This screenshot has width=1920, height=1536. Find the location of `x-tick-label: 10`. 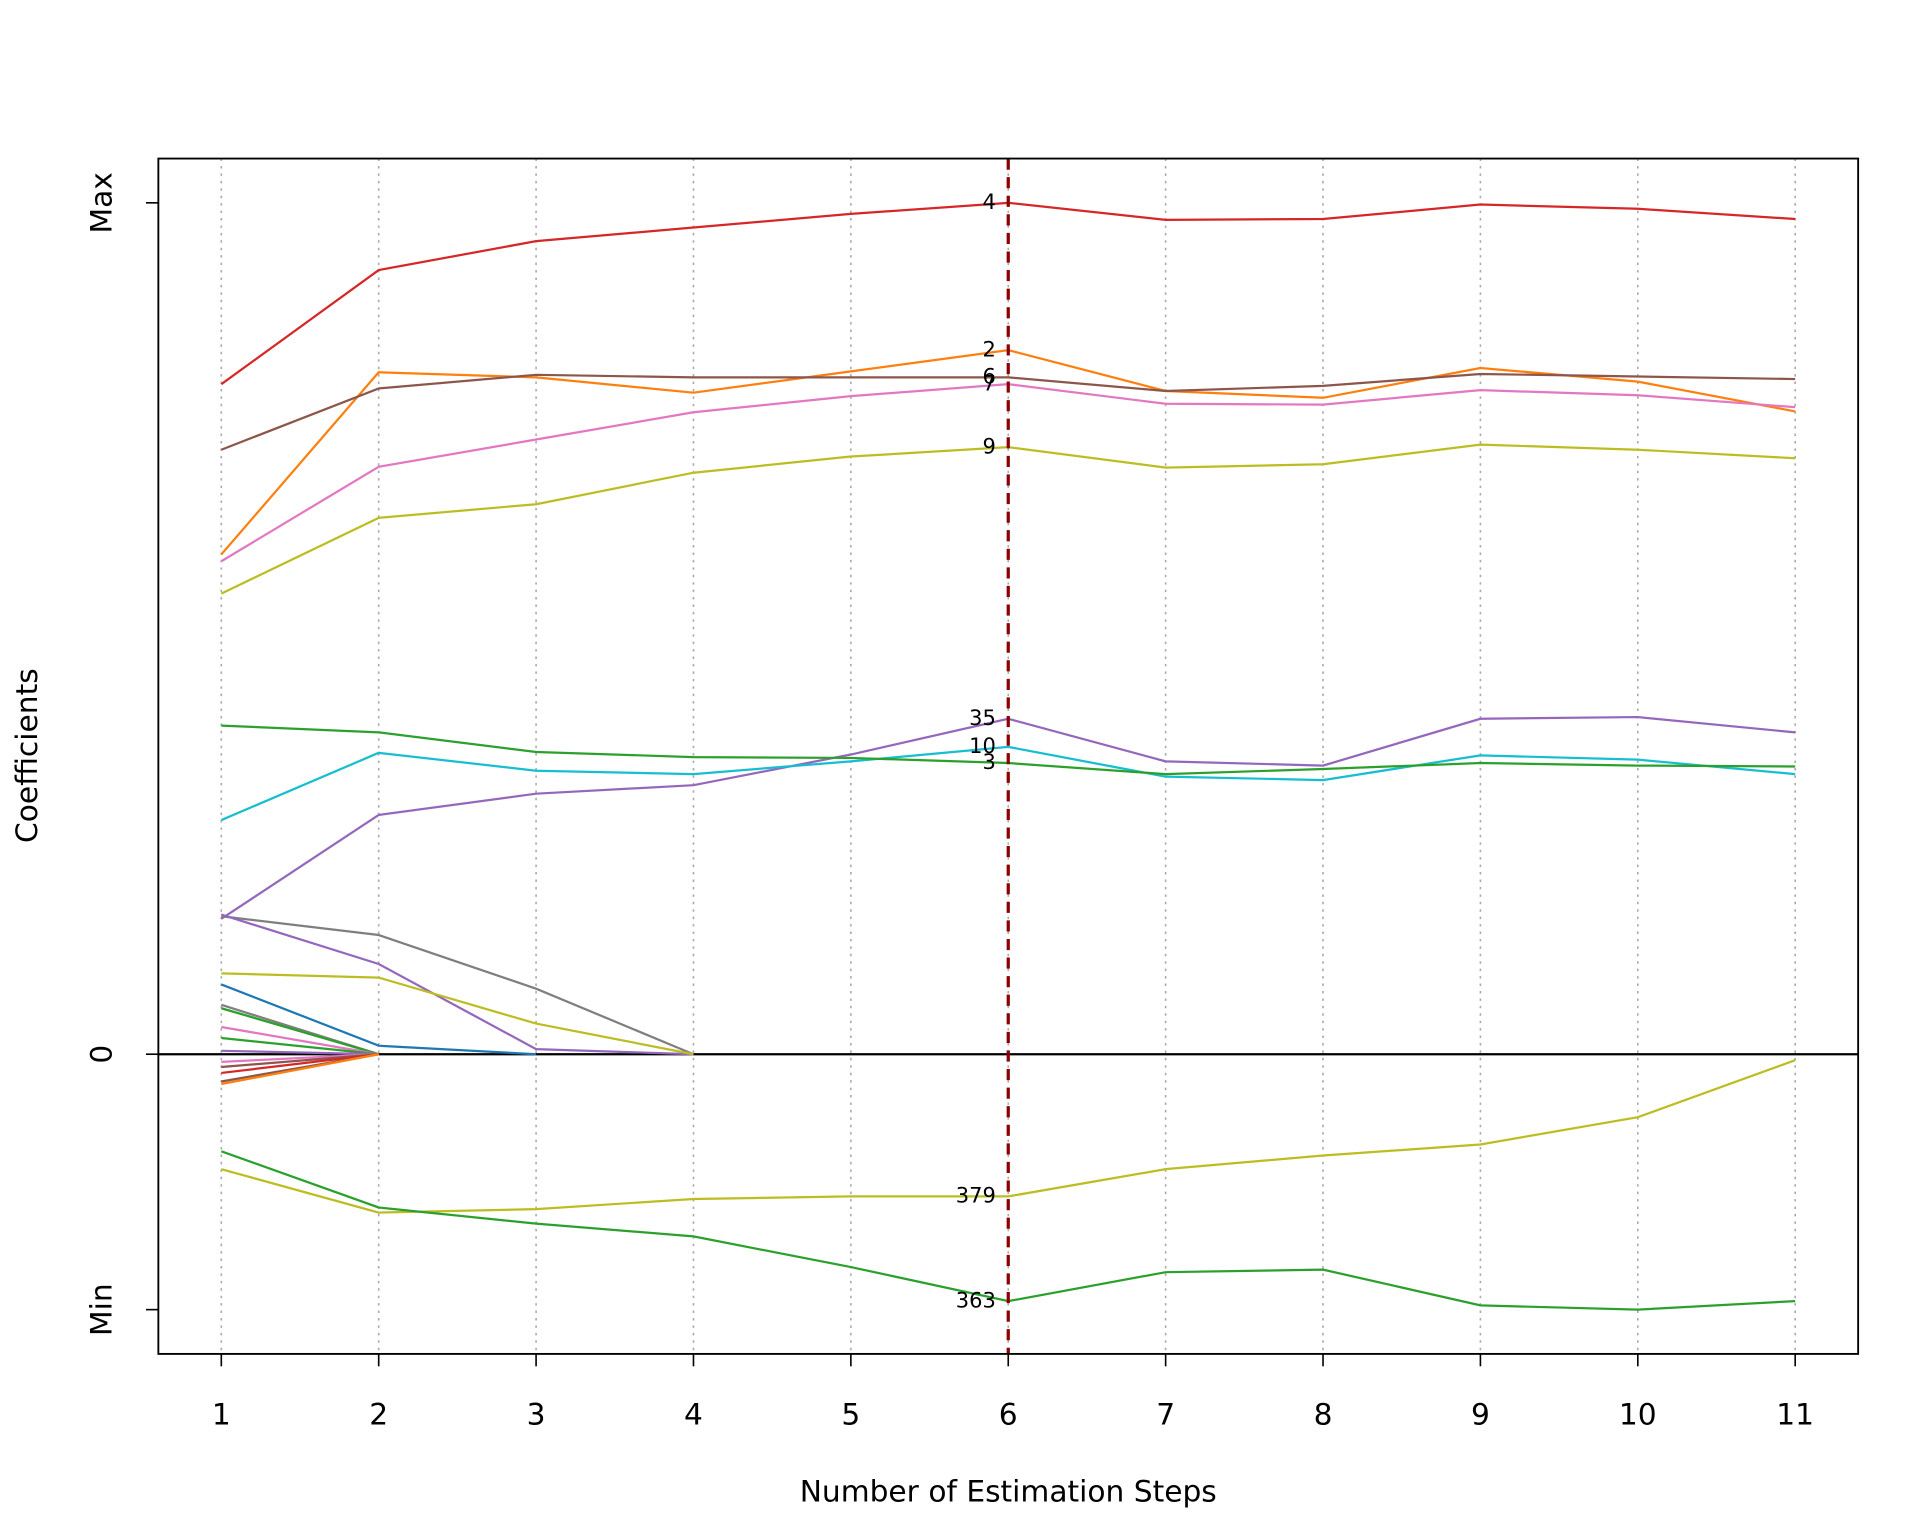

x-tick-label: 10 is located at coordinates (1638, 1414).